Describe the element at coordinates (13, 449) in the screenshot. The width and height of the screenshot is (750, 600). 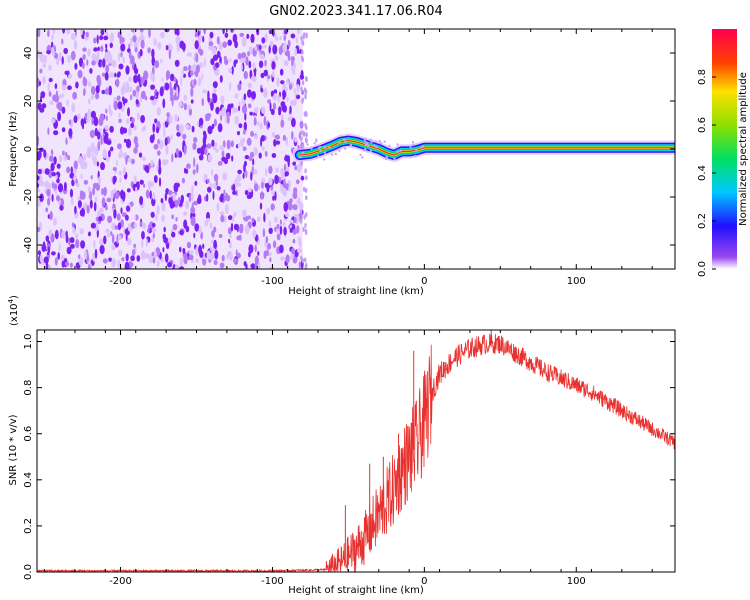
I see `snr-y-label: SNR (10 * v/v)` at that location.